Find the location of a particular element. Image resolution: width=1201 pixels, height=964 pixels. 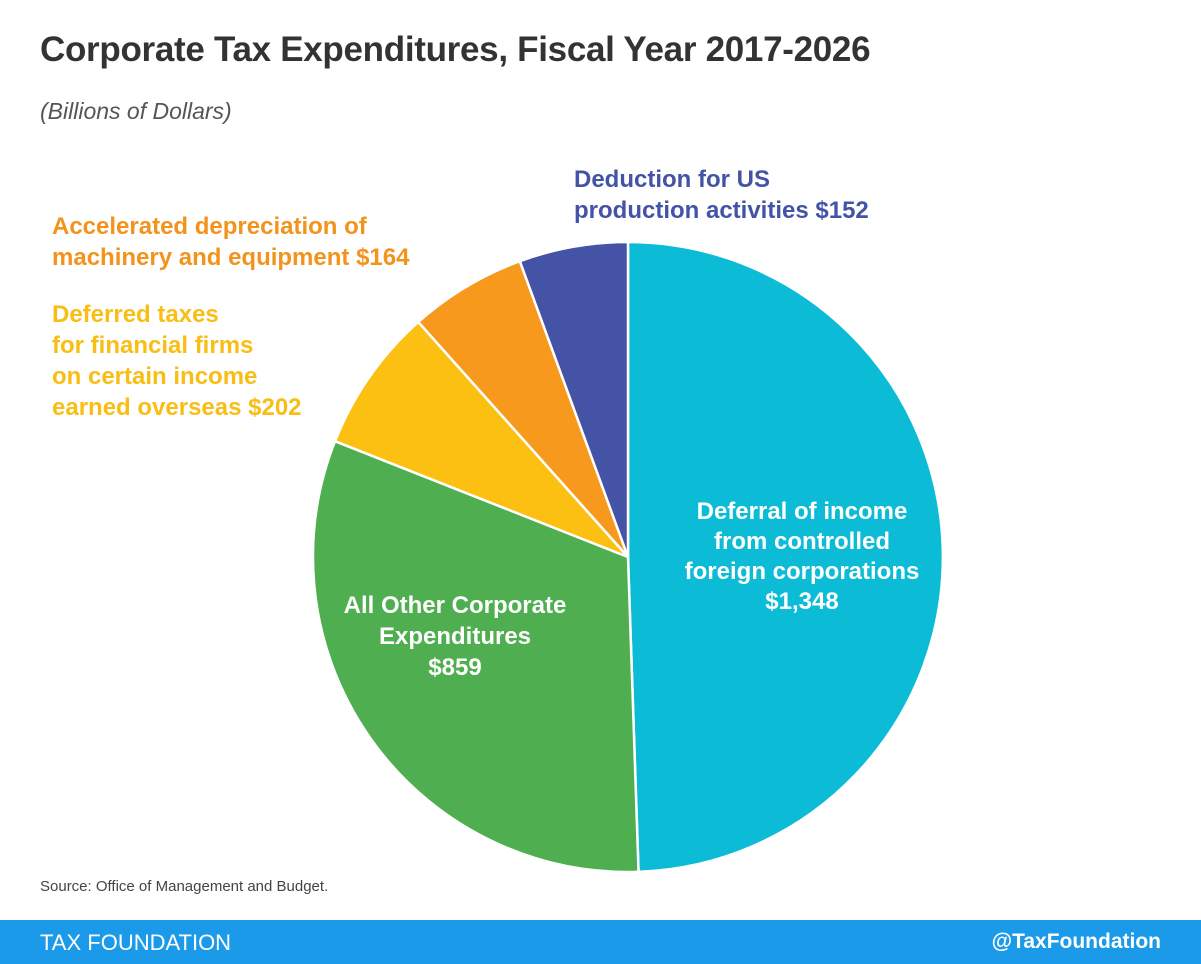

footer-bar: TAX FOUNDATION @TaxFoundation is located at coordinates (600, 942).